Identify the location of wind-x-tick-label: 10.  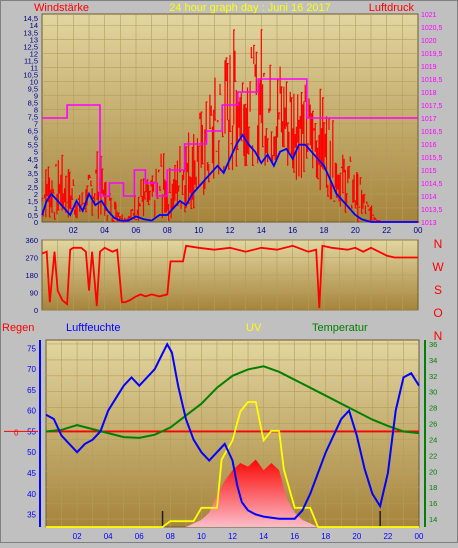
(198, 230).